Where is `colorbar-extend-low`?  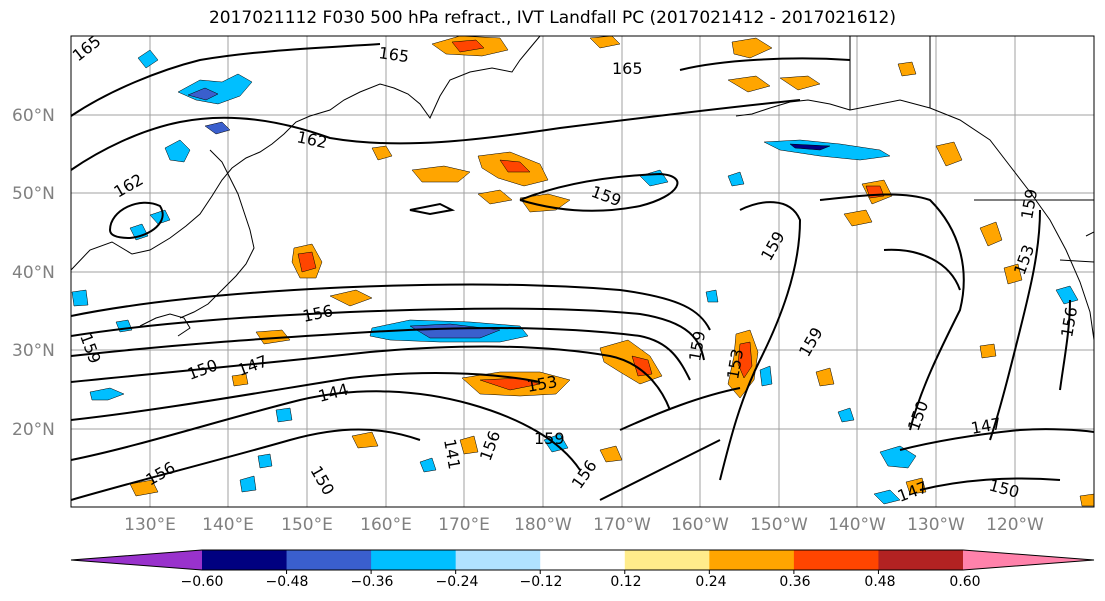 colorbar-extend-low is located at coordinates (136, 560).